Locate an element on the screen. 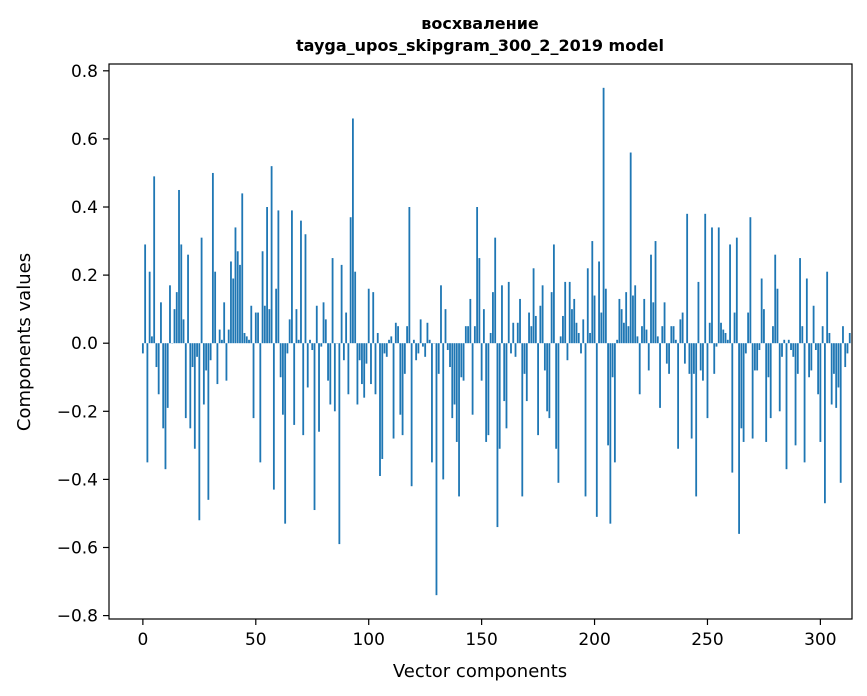 This screenshot has height=696, width=867. x-tick-label-0: 0 is located at coordinates (142, 640).